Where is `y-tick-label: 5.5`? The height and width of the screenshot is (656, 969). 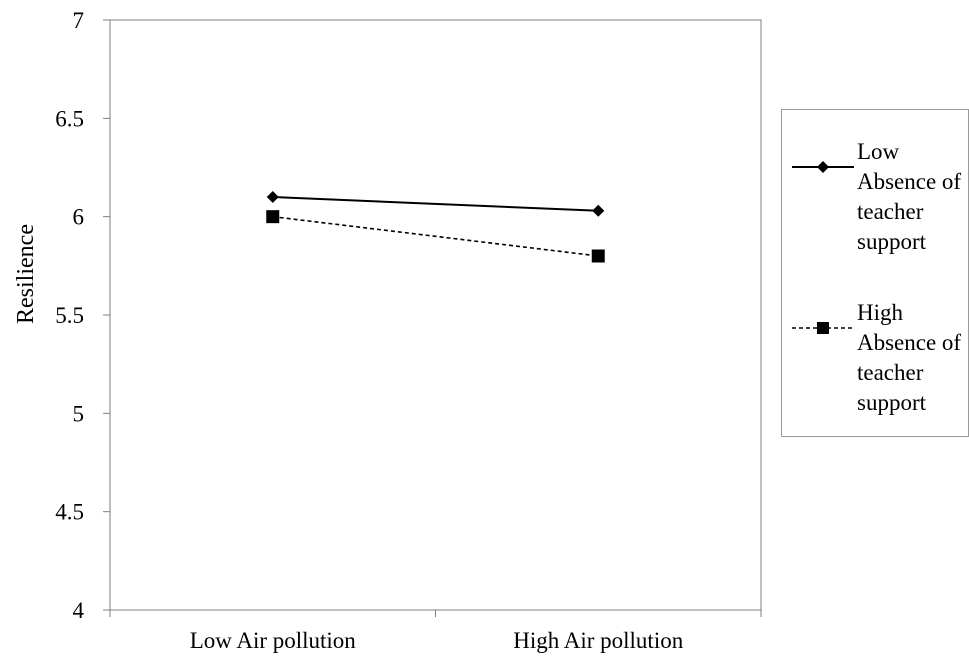 y-tick-label: 5.5 is located at coordinates (69, 315).